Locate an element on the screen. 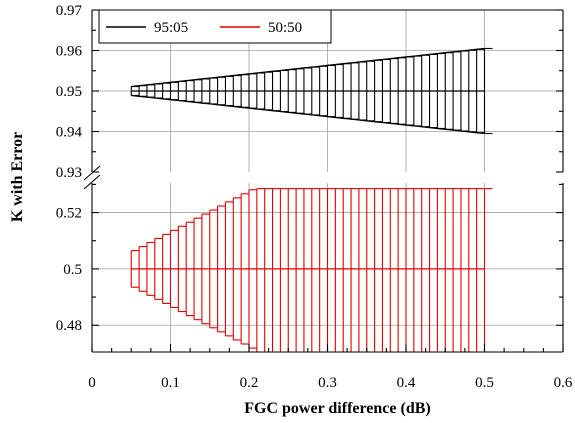  legend: 95:05 50:50 is located at coordinates (215, 26).